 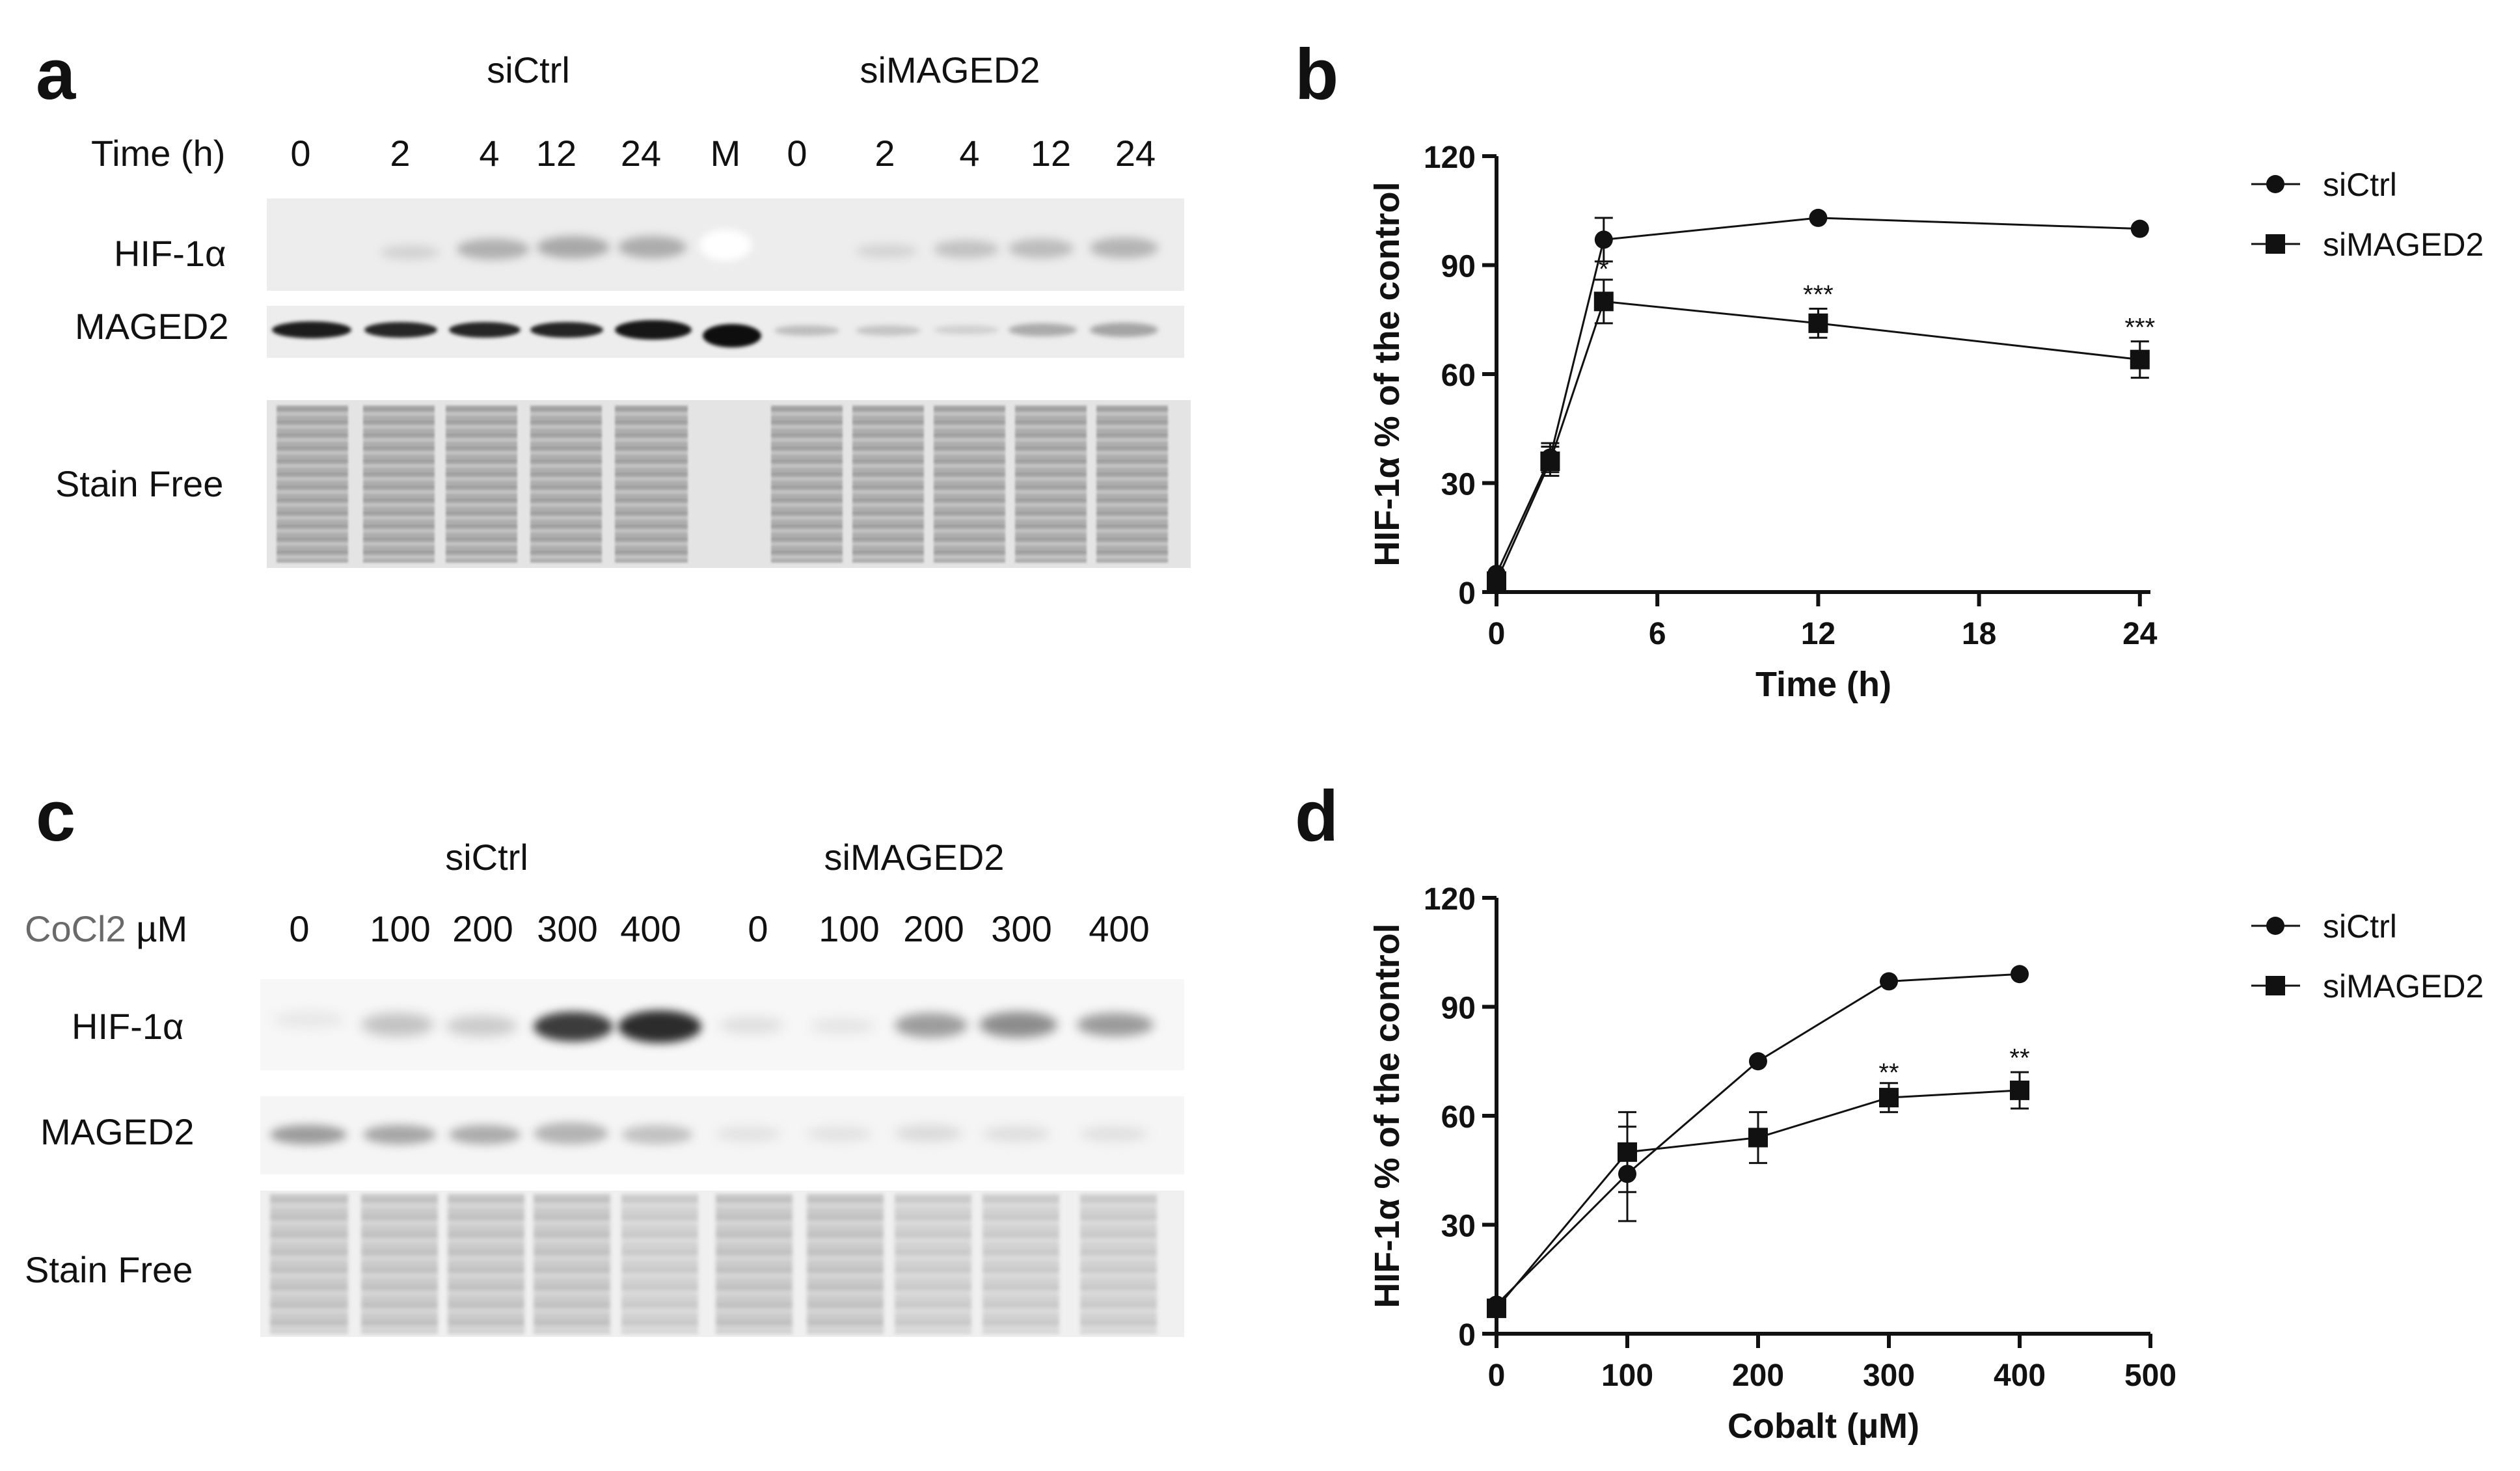 What do you see at coordinates (139, 483) in the screenshot?
I see `panel-a-row-stain-free: Stain Free` at bounding box center [139, 483].